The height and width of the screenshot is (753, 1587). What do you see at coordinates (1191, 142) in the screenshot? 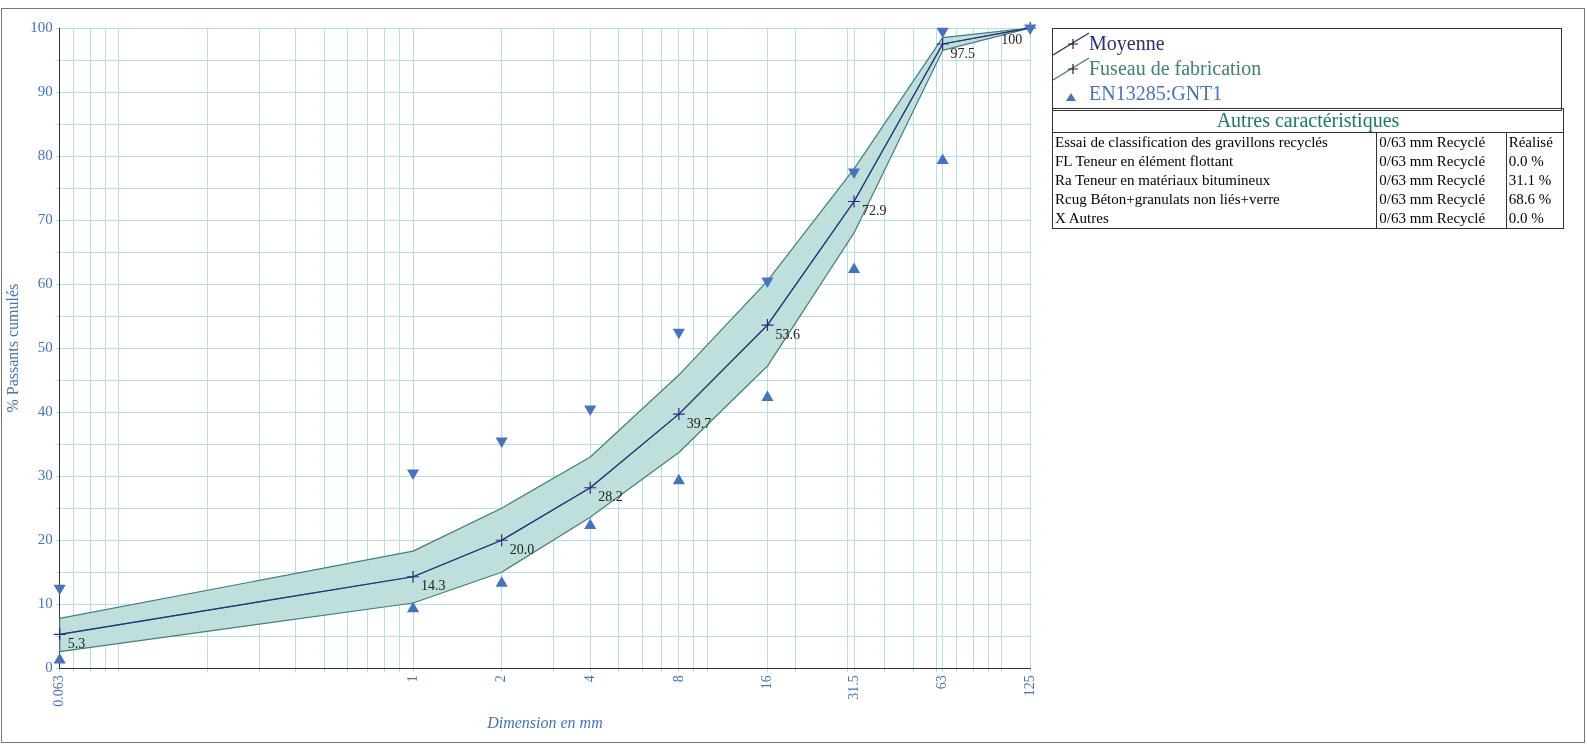
I see `text: Essai de classification des gravillons recyclés` at bounding box center [1191, 142].